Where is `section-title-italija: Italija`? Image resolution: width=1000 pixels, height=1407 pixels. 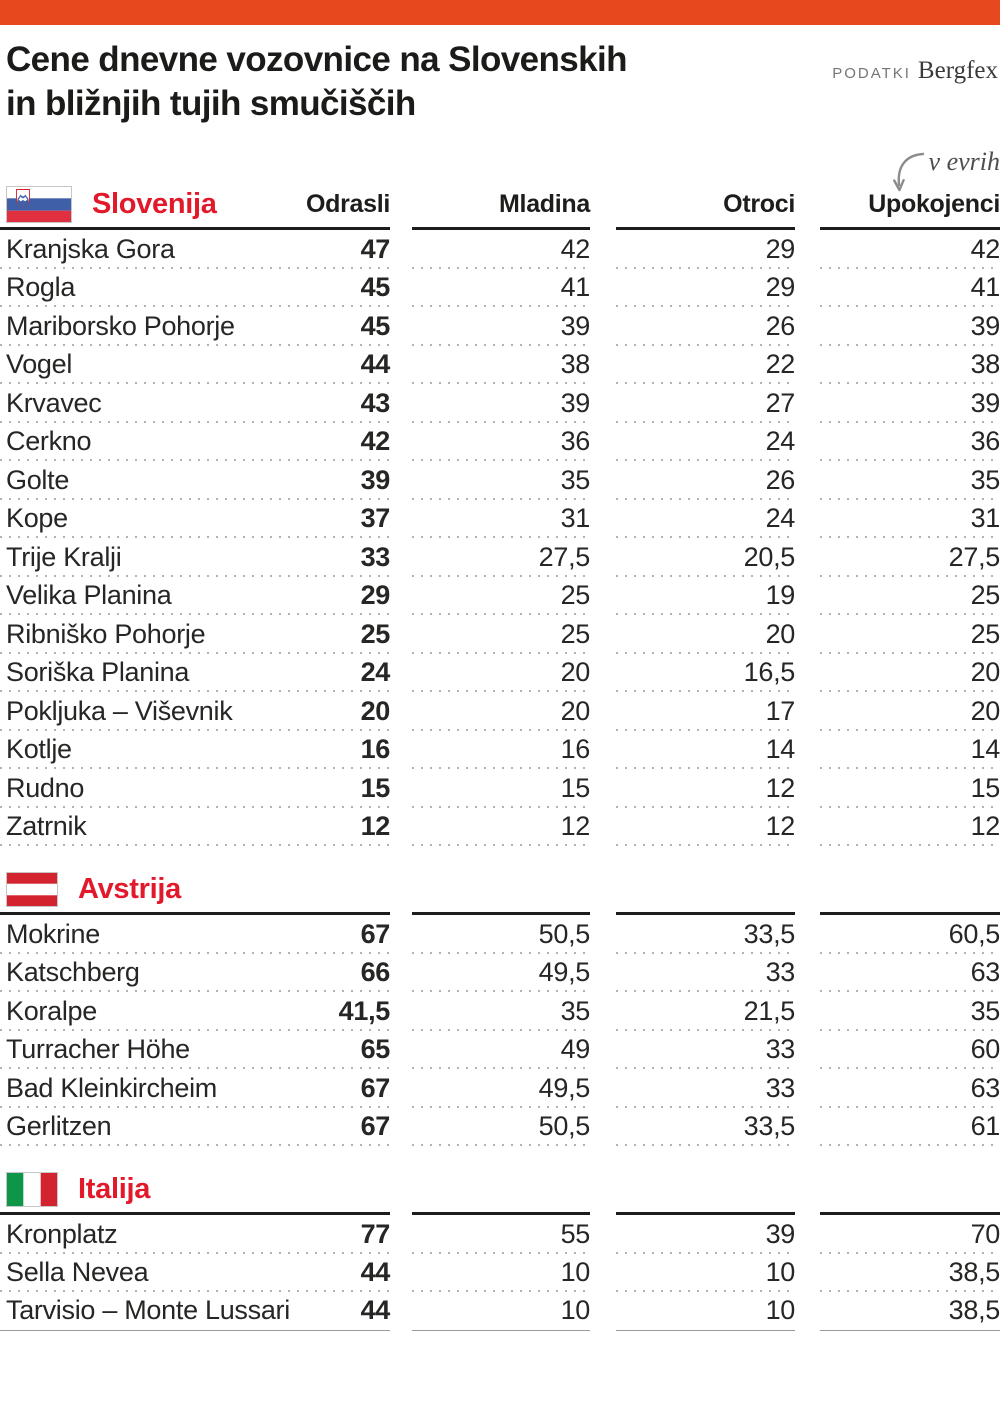
section-title-italija: Italija is located at coordinates (114, 1189).